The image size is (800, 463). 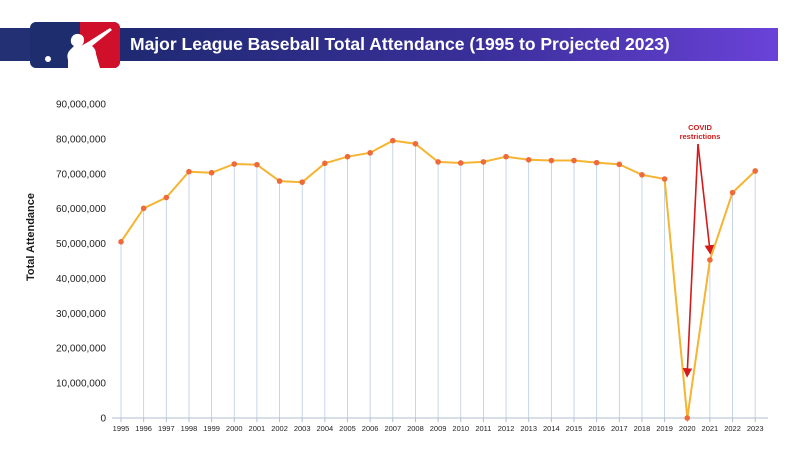 I want to click on data-point-2015, so click(x=574, y=160).